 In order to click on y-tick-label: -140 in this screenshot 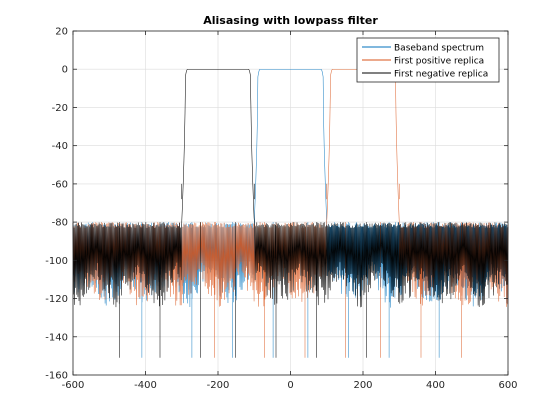, I will do `click(56, 337)`.